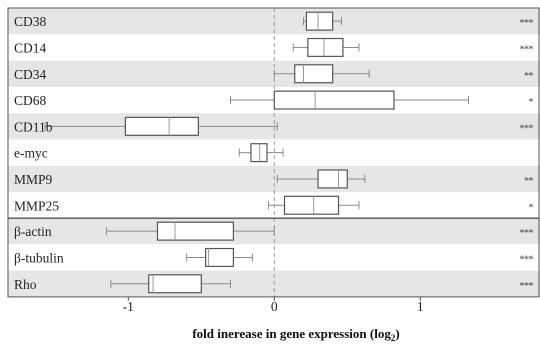 The width and height of the screenshot is (540, 347). Describe the element at coordinates (30, 100) in the screenshot. I see `row-label: CD68` at that location.